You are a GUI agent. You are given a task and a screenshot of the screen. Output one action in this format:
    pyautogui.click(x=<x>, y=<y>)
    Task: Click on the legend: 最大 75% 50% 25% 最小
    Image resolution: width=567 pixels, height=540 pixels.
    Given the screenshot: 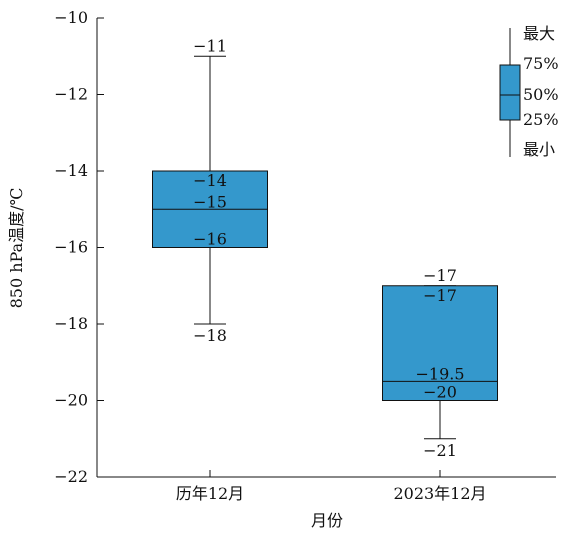 What is the action you would take?
    pyautogui.click(x=529, y=91)
    